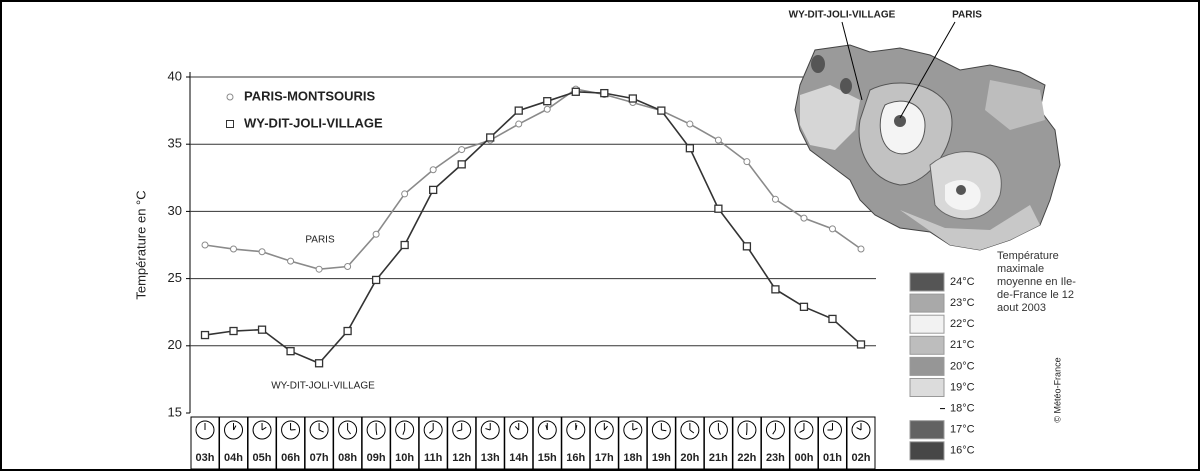 This screenshot has width=1200, height=471. What do you see at coordinates (175, 210) in the screenshot?
I see `y-tick-label: 30` at bounding box center [175, 210].